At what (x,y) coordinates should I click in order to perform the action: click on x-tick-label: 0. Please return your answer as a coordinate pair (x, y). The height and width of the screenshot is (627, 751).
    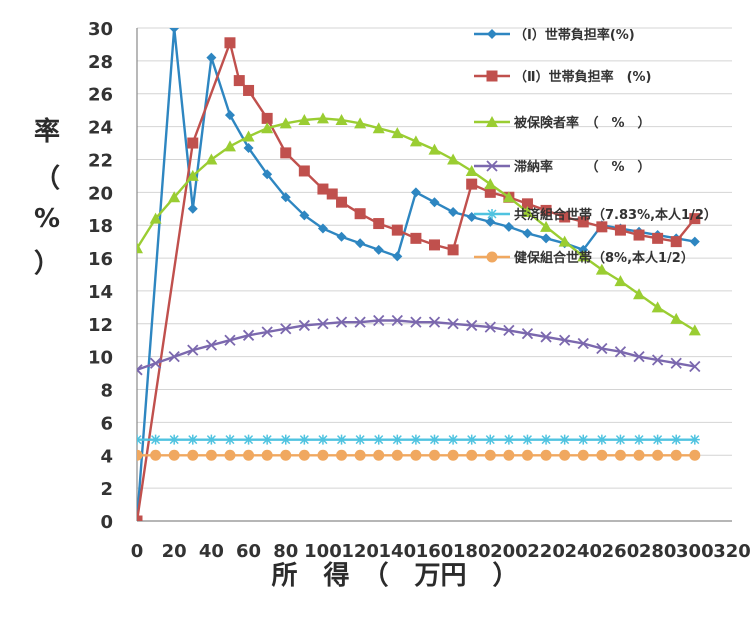
    Looking at the image, I should click on (137, 551).